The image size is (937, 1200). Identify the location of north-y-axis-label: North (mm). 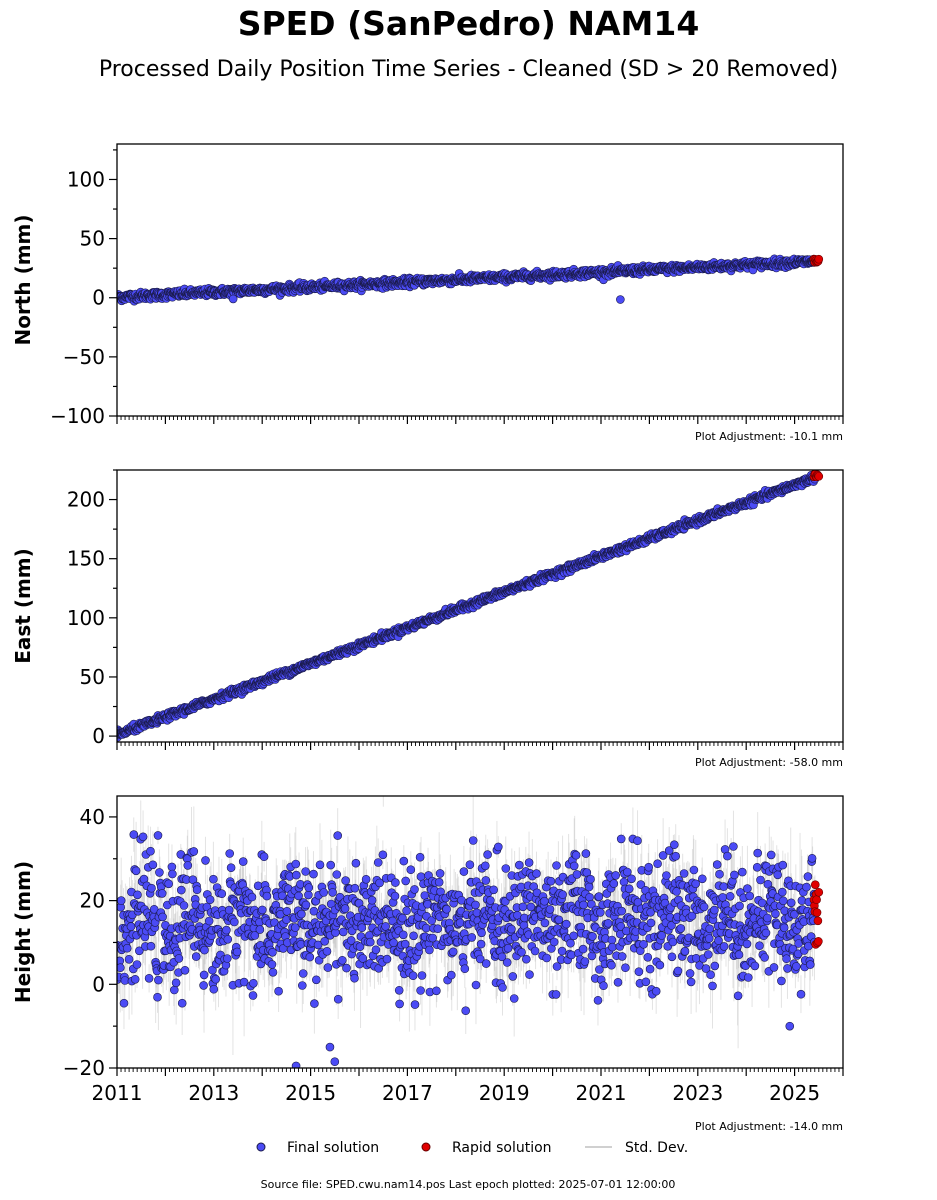
(23, 279).